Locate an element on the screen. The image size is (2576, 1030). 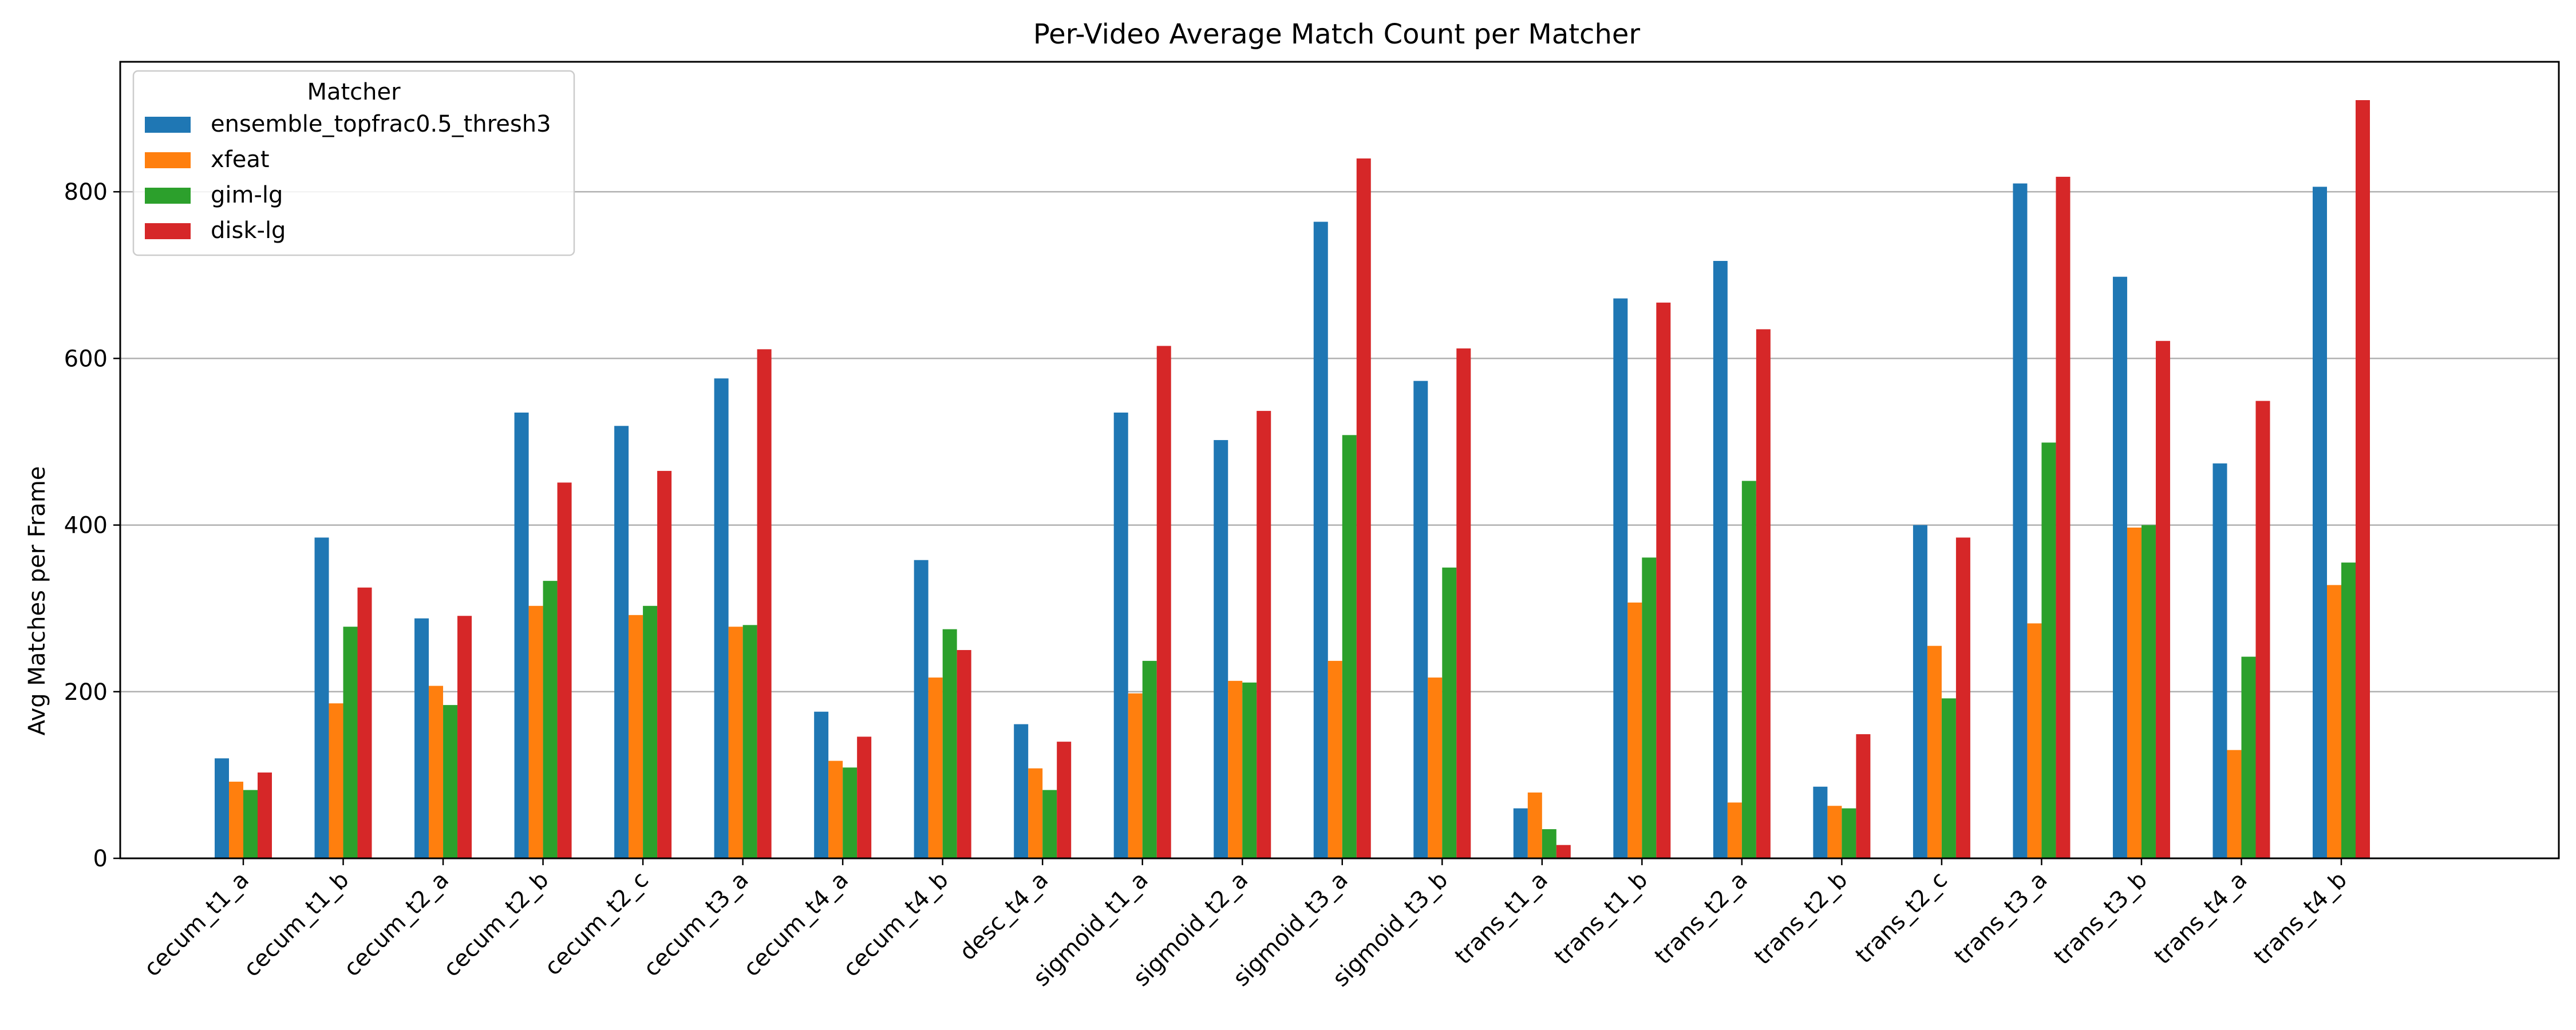
legend-title: Matcher is located at coordinates (354, 92).